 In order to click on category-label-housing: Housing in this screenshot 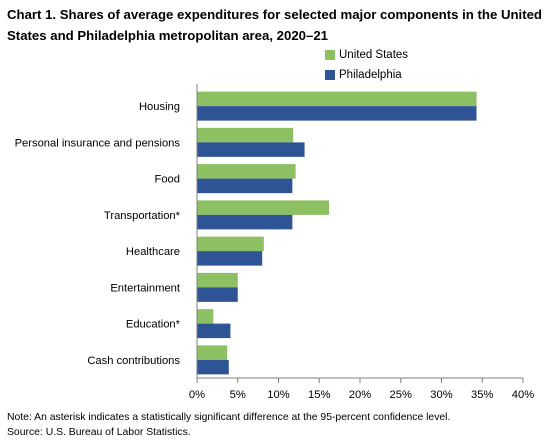, I will do `click(159, 107)`.